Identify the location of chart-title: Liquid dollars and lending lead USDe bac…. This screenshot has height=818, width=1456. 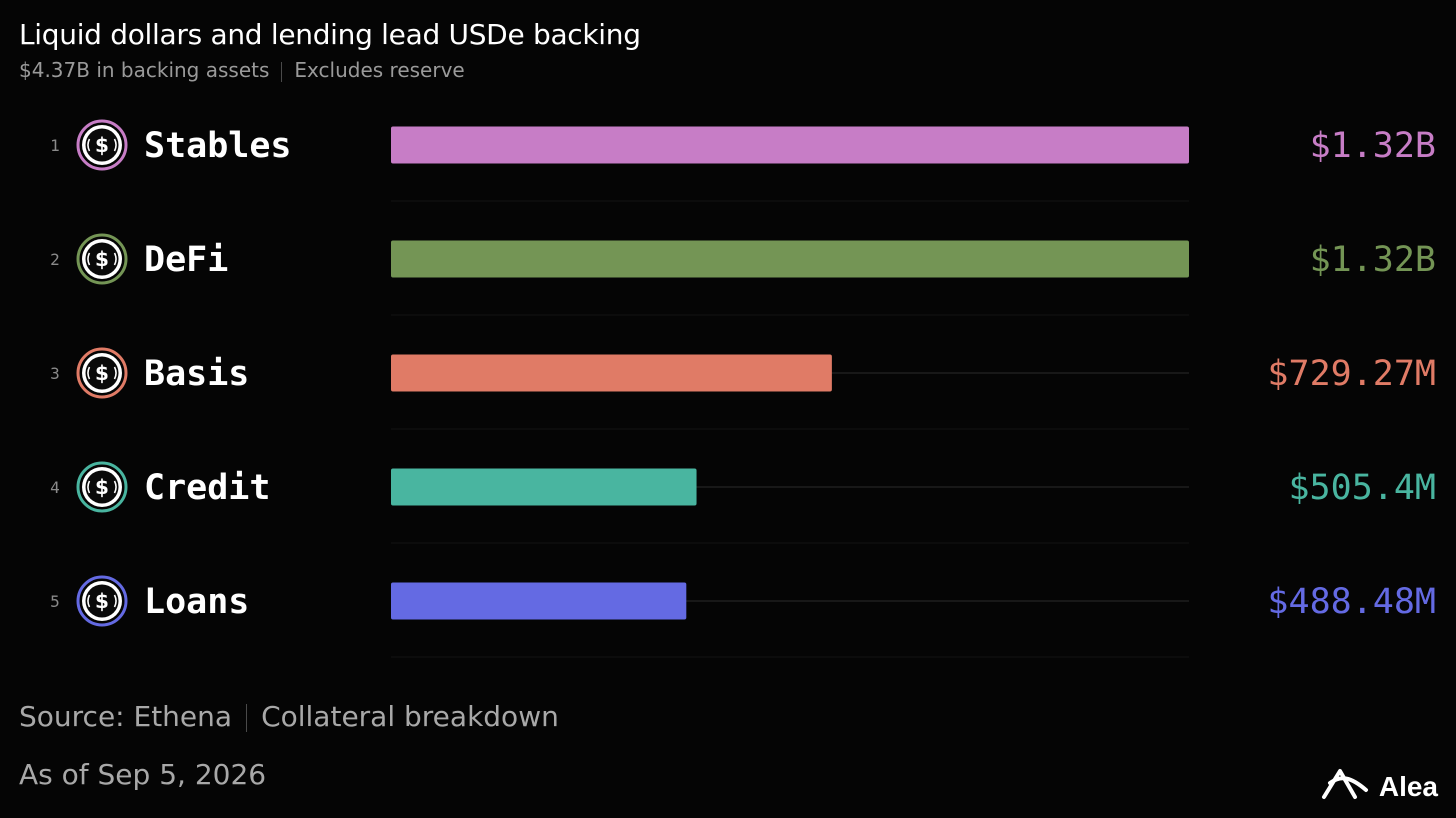
(330, 34).